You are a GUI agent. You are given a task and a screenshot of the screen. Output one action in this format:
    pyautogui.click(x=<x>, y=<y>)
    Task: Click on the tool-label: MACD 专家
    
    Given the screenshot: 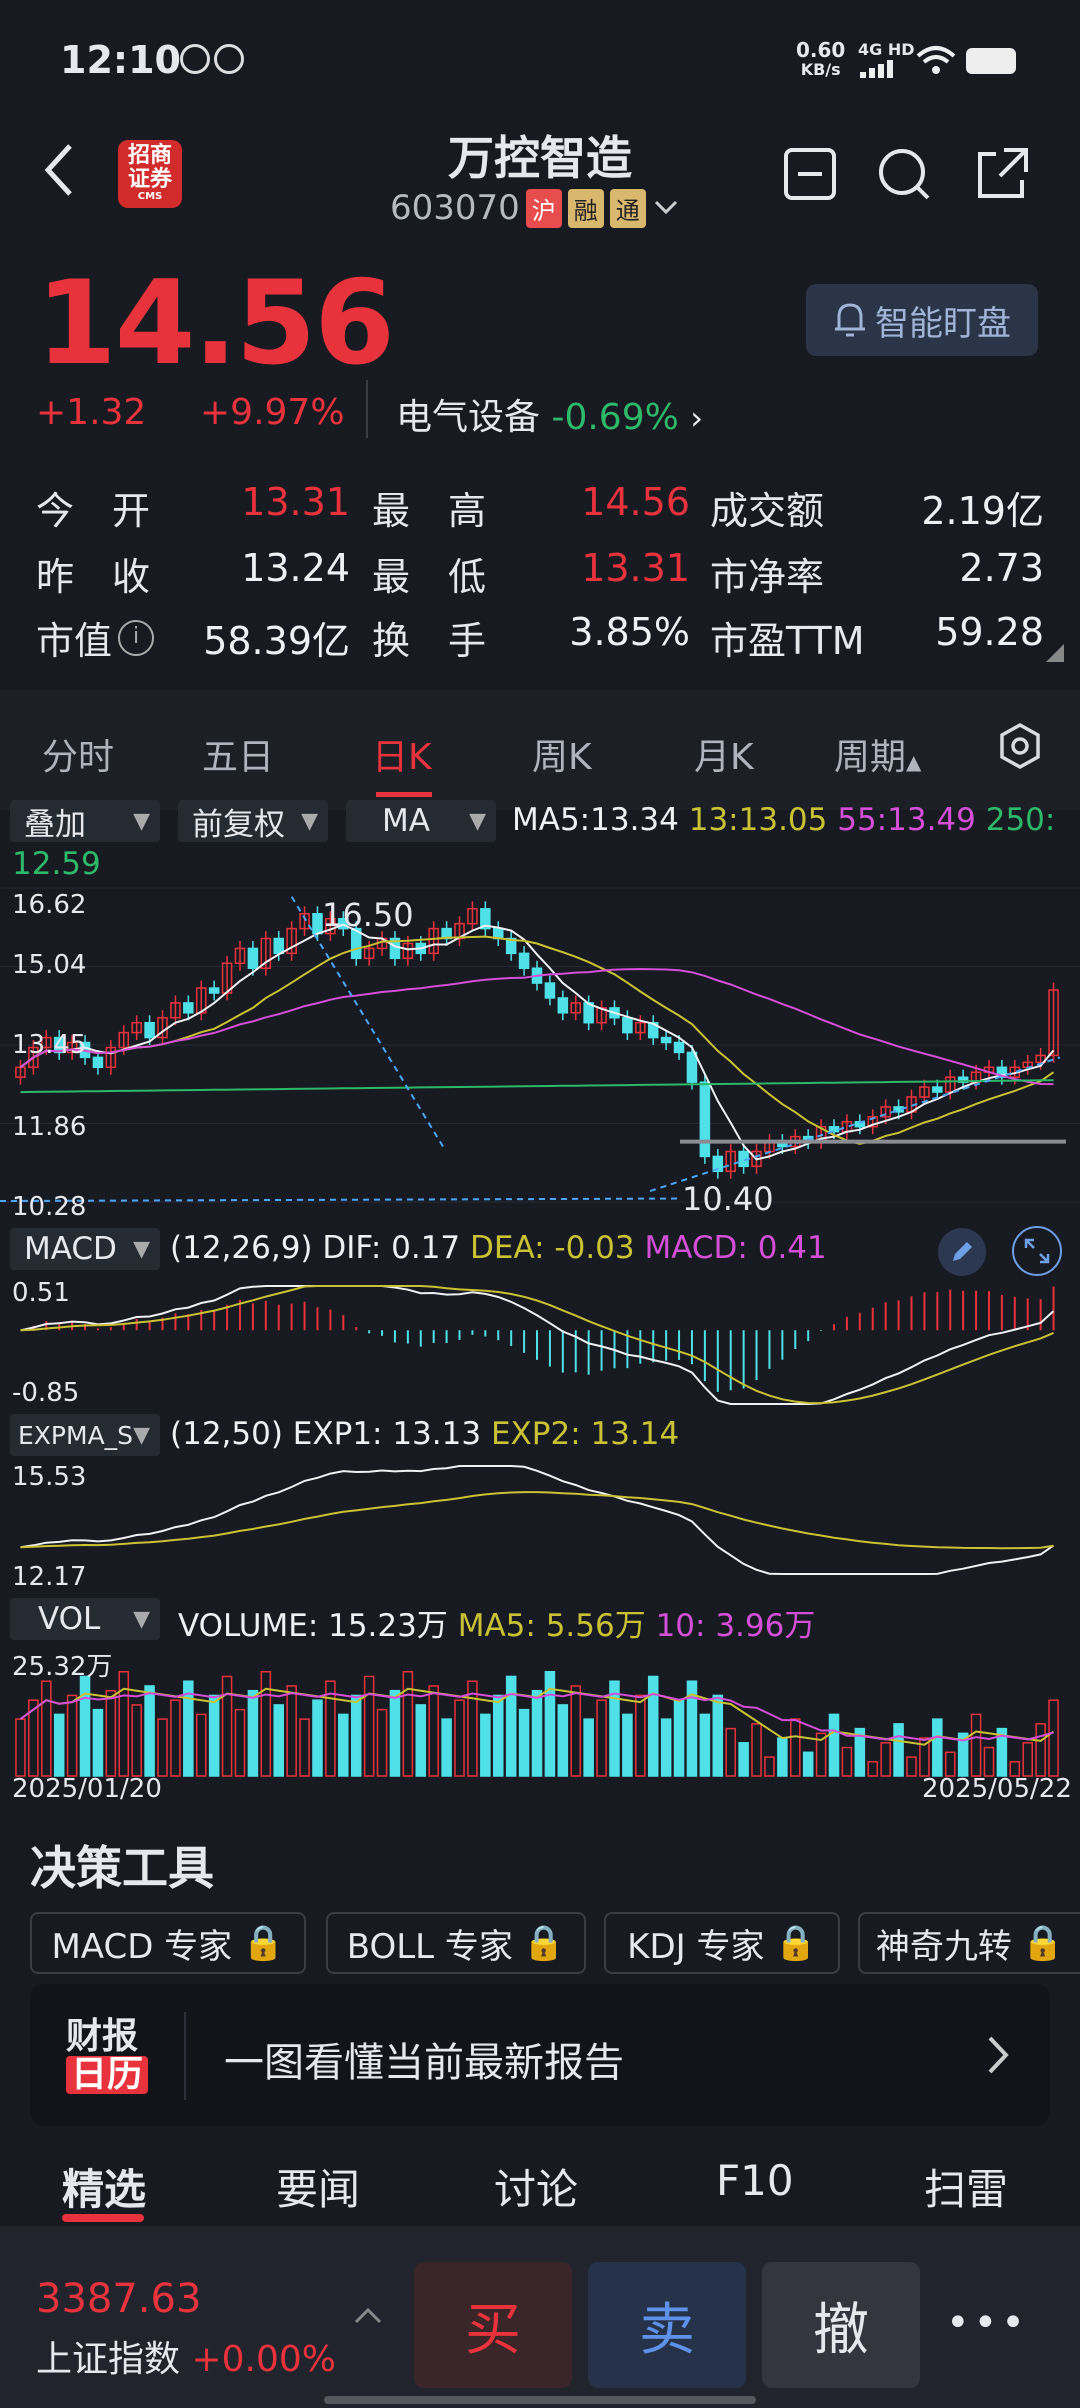 What is the action you would take?
    pyautogui.click(x=142, y=1946)
    